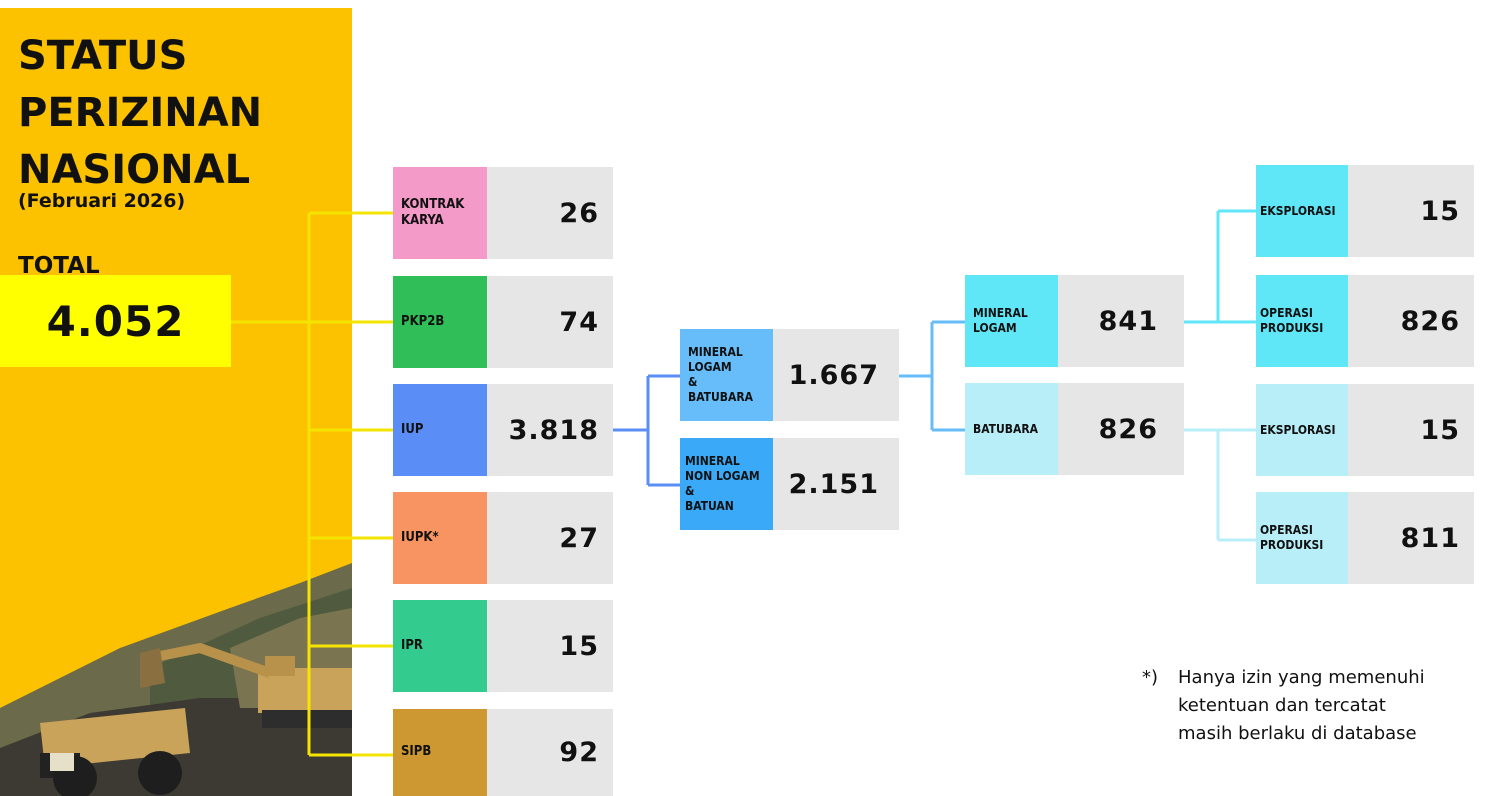  I want to click on node-label: BATUBARA, so click(1011, 429).